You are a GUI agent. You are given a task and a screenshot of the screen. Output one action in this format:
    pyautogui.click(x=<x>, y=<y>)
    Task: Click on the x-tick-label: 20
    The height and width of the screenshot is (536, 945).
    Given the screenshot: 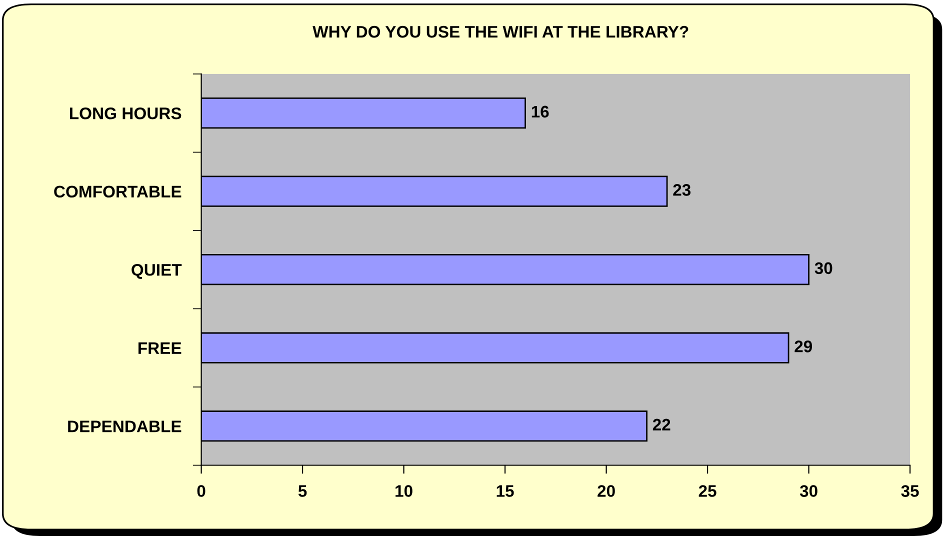 What is the action you would take?
    pyautogui.click(x=606, y=491)
    